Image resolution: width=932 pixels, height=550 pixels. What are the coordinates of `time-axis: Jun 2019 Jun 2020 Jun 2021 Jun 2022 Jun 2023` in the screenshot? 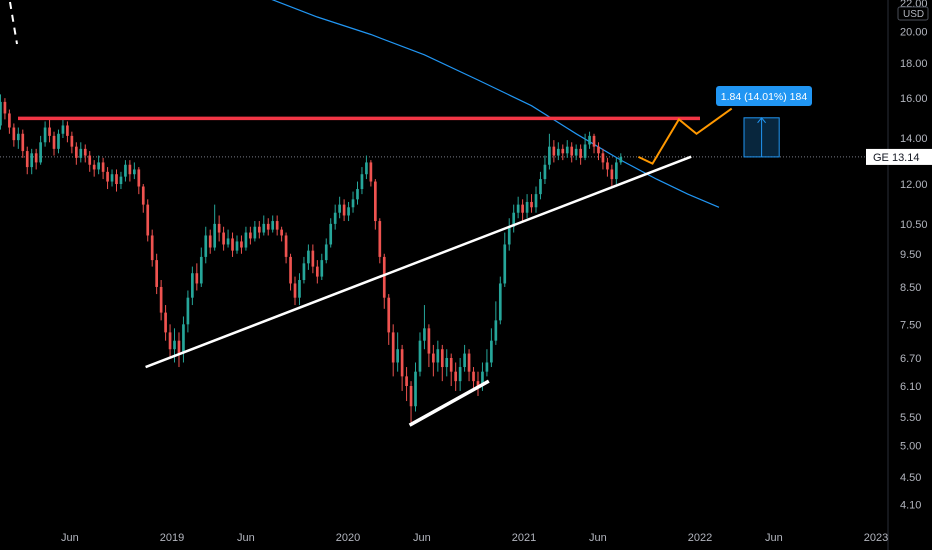 It's located at (474, 538).